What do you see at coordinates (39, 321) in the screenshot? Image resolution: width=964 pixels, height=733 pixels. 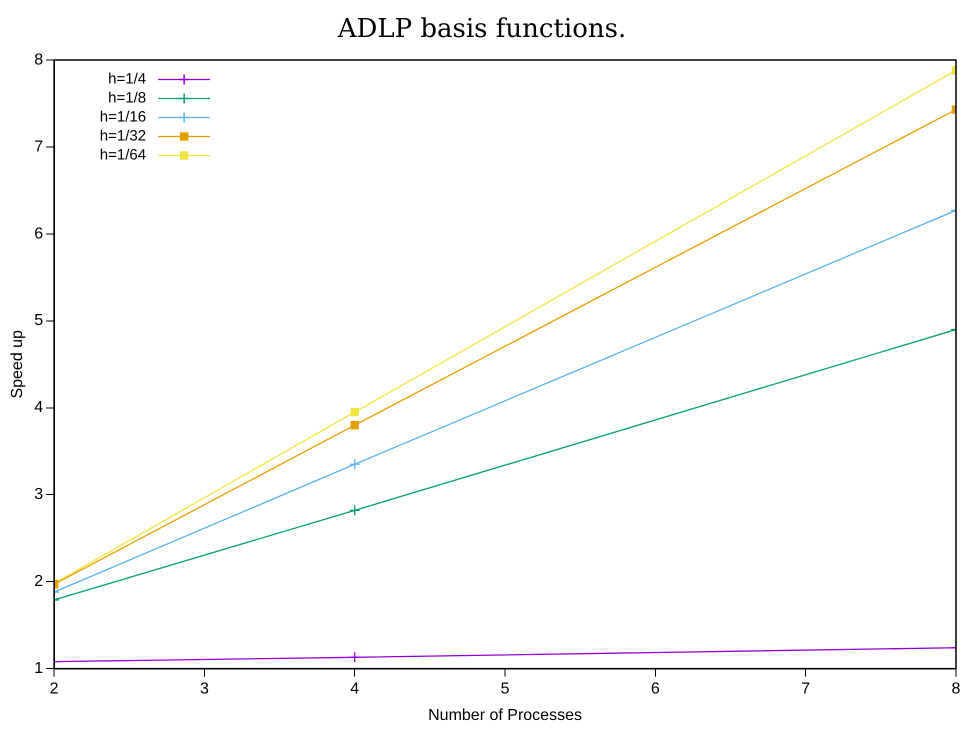 I see `y-tick-label: 5` at bounding box center [39, 321].